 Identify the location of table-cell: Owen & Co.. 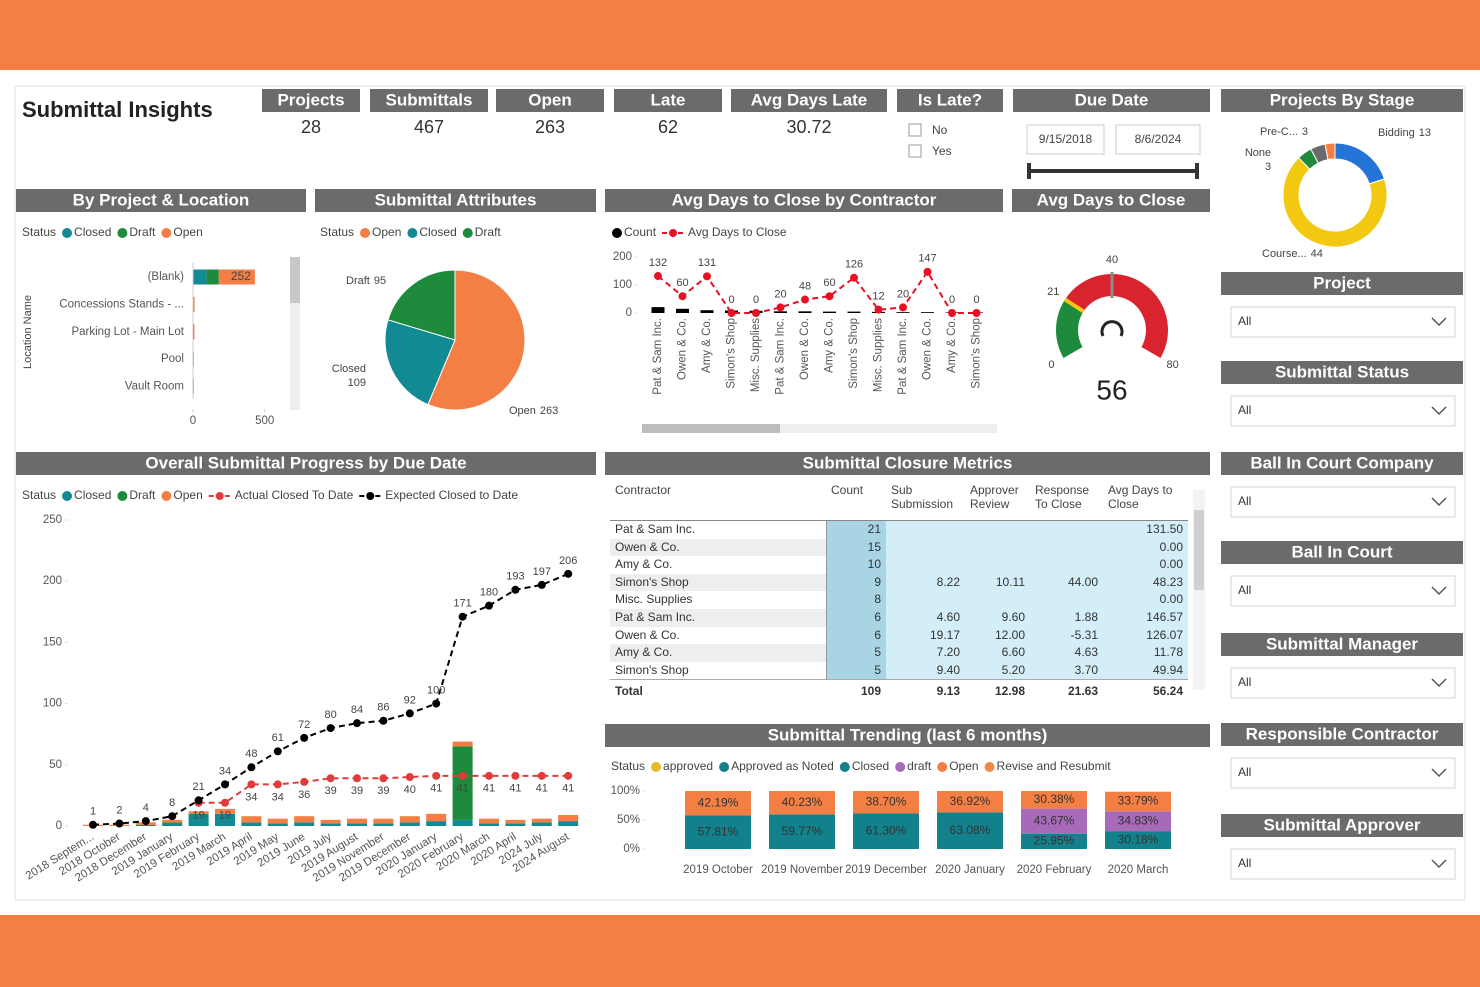
(718, 547).